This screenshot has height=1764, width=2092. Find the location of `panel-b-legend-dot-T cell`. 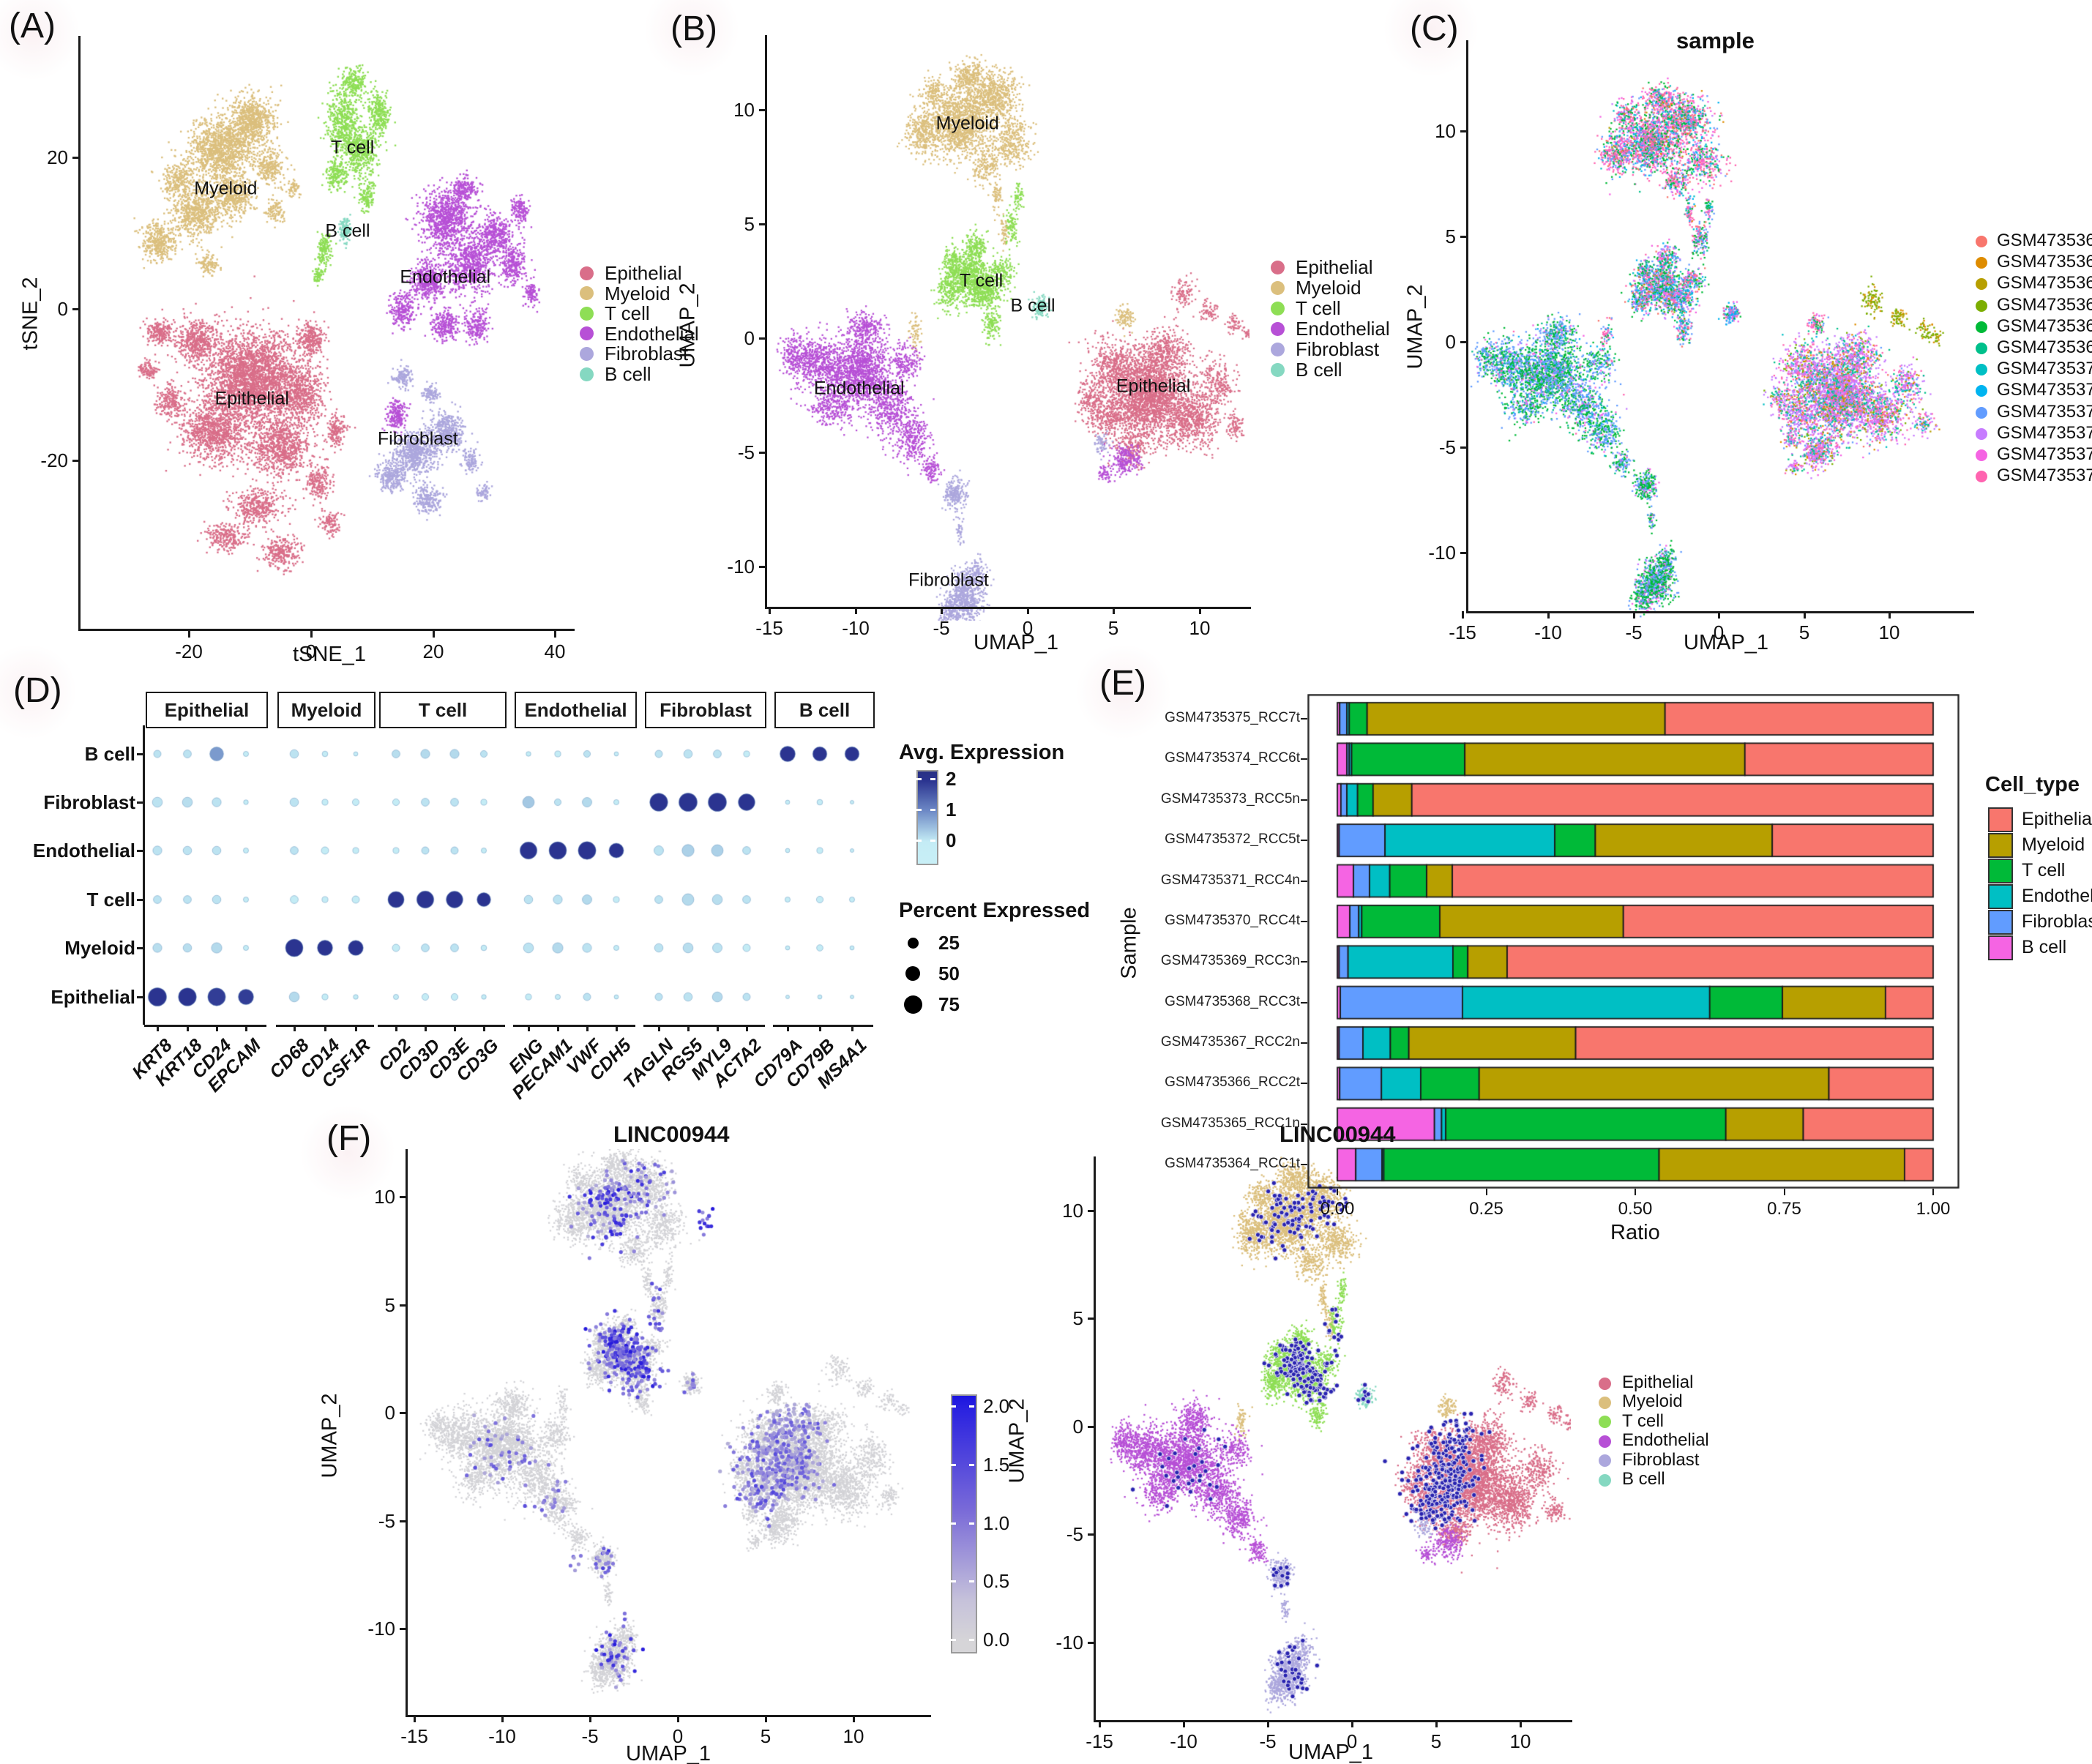

panel-b-legend-dot-T cell is located at coordinates (1278, 308).